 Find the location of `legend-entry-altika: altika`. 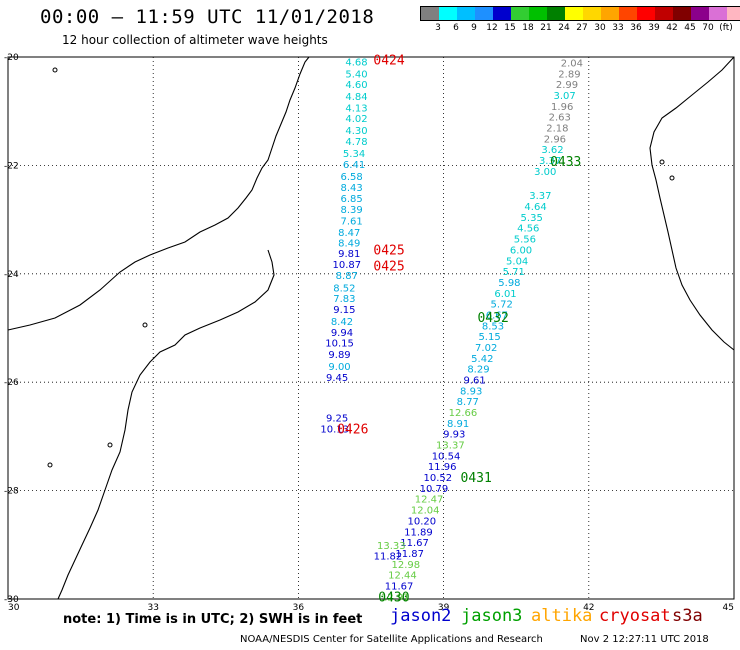

legend-entry-altika: altika is located at coordinates (562, 616).